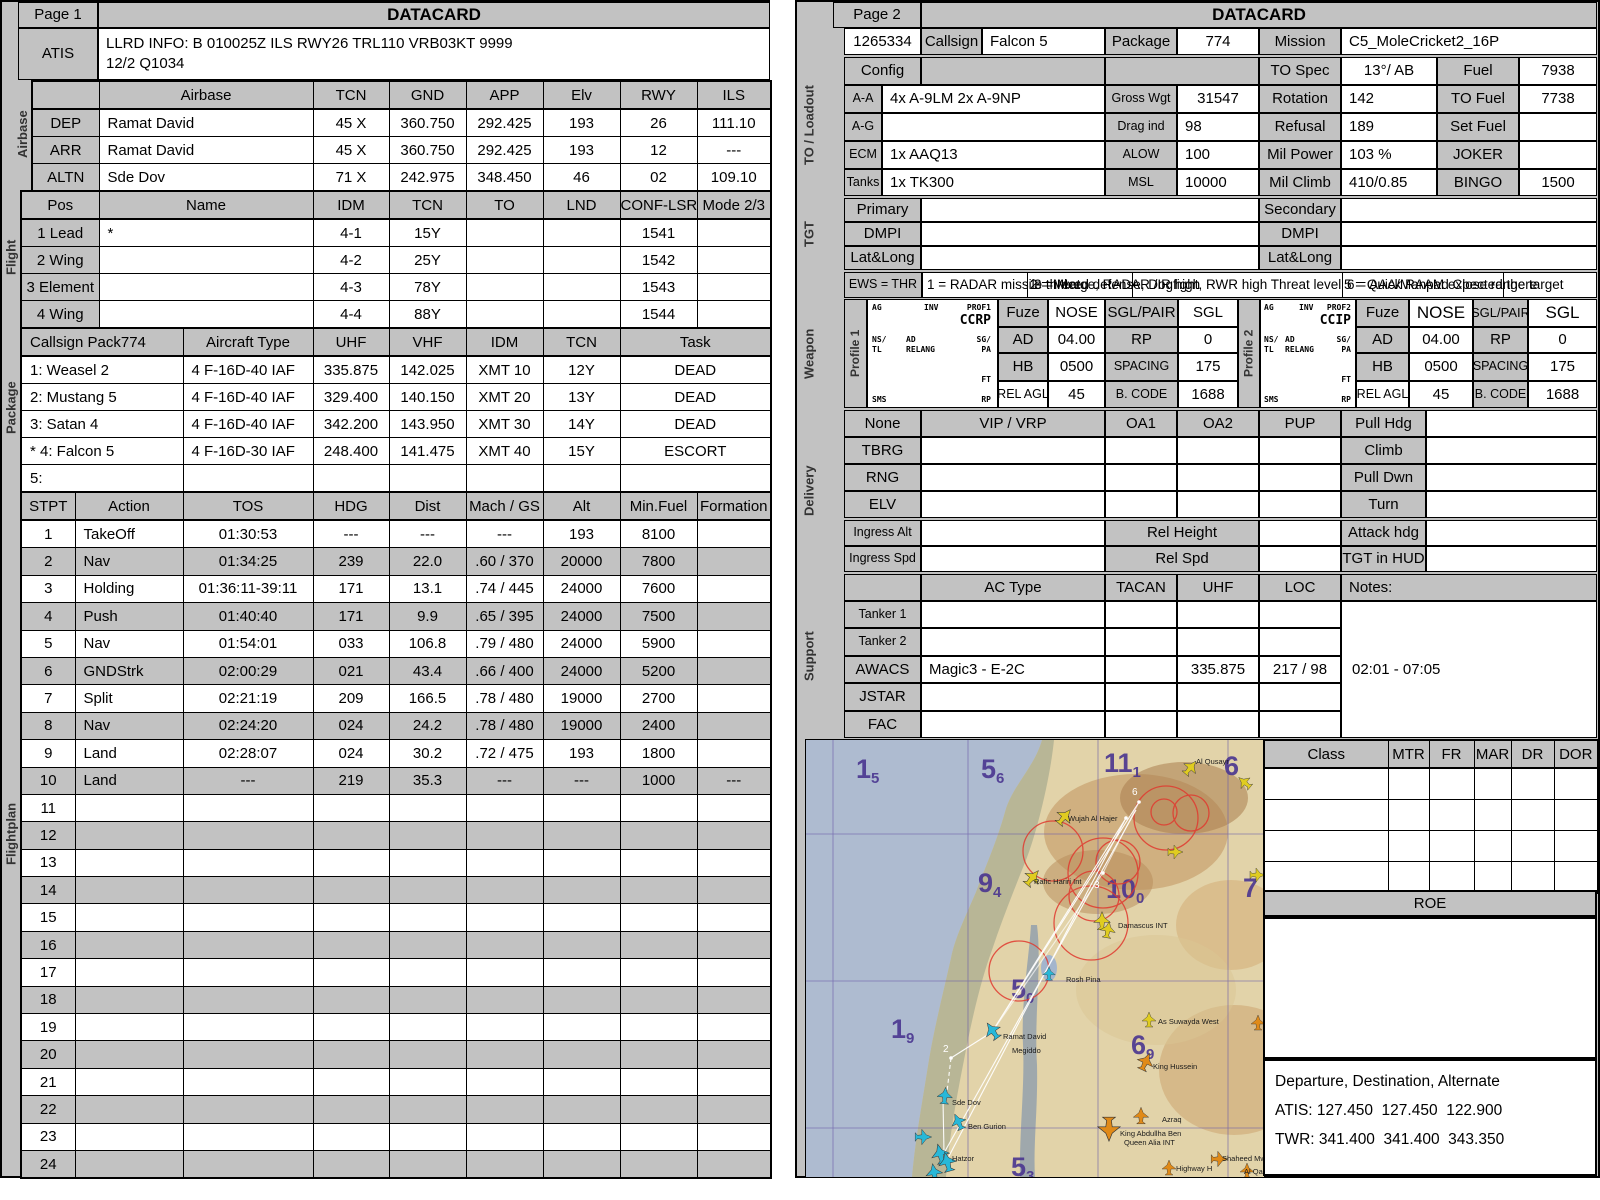  Describe the element at coordinates (102, 342) in the screenshot. I see `package-callsign-header: Callsign Pack774` at that location.